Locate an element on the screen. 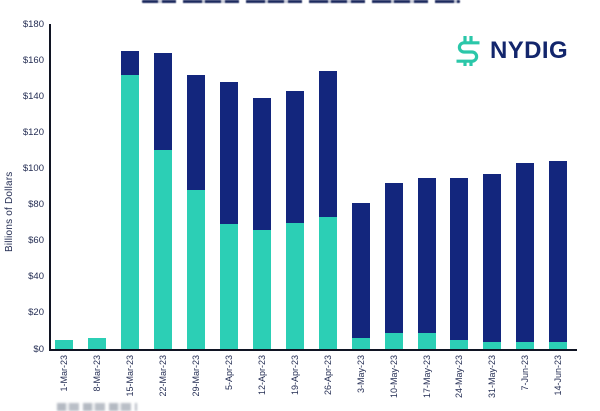  x-tick-label: 15-Mar-23 is located at coordinates (129, 376).